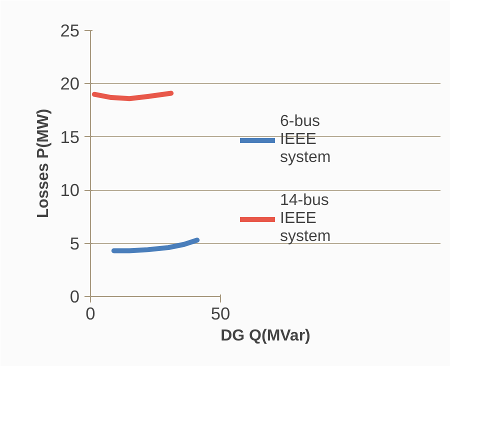 Image resolution: width=484 pixels, height=443 pixels. Describe the element at coordinates (75, 296) in the screenshot. I see `y-tick-label: 0` at that location.